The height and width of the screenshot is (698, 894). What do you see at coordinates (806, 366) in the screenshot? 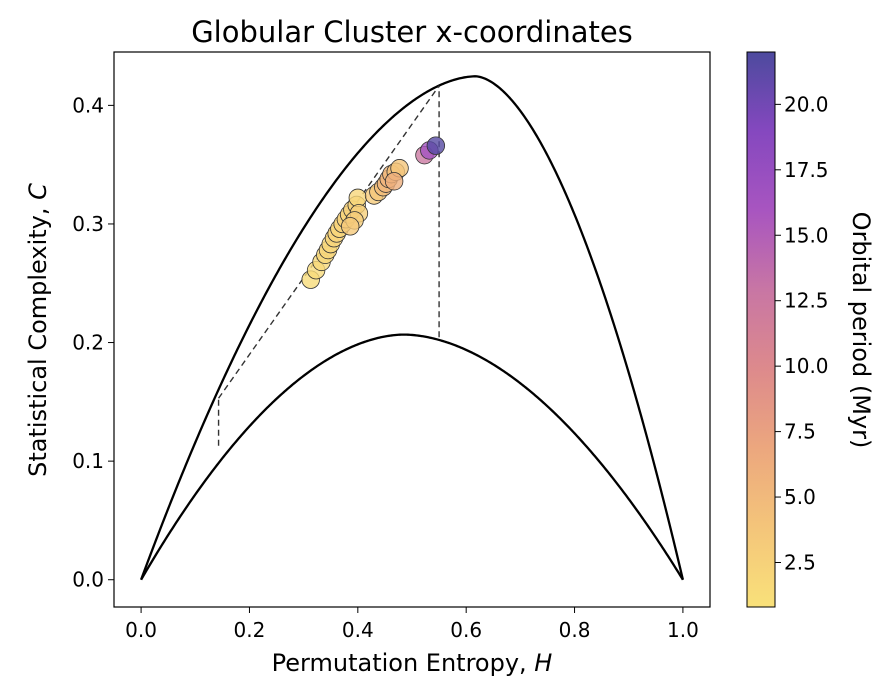
I see `colorbar-tick-label: 10.0` at bounding box center [806, 366].